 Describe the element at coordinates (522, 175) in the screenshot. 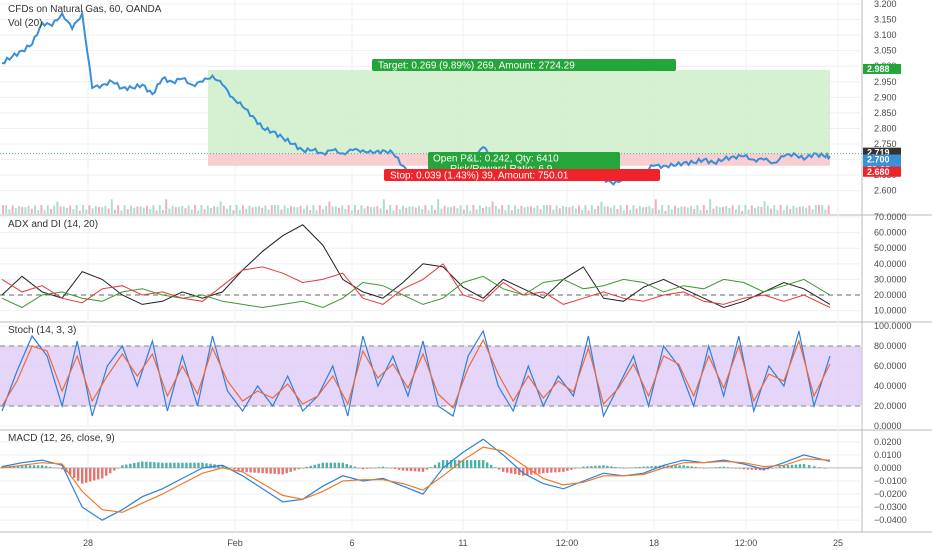

I see `stop-box: Stop: 0.039 (1.43%) 39, Amount: 750.01` at that location.